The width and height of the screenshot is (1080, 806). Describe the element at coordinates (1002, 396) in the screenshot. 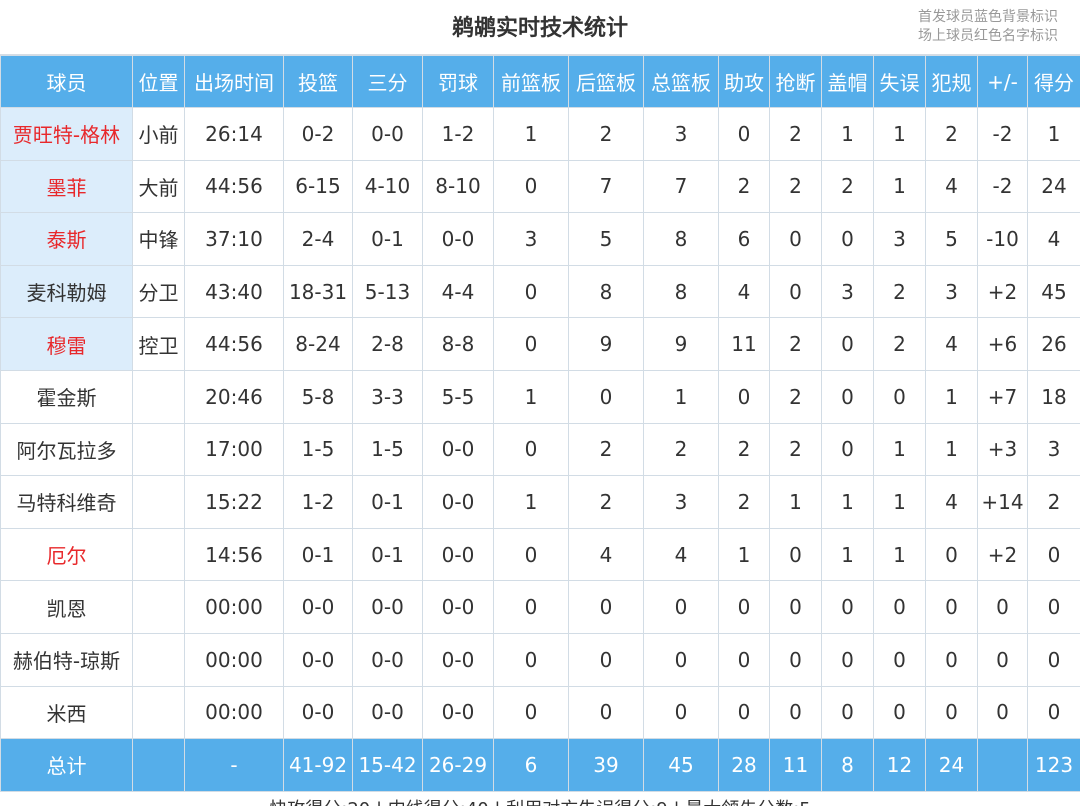

I see `stat-cell: +7` at that location.